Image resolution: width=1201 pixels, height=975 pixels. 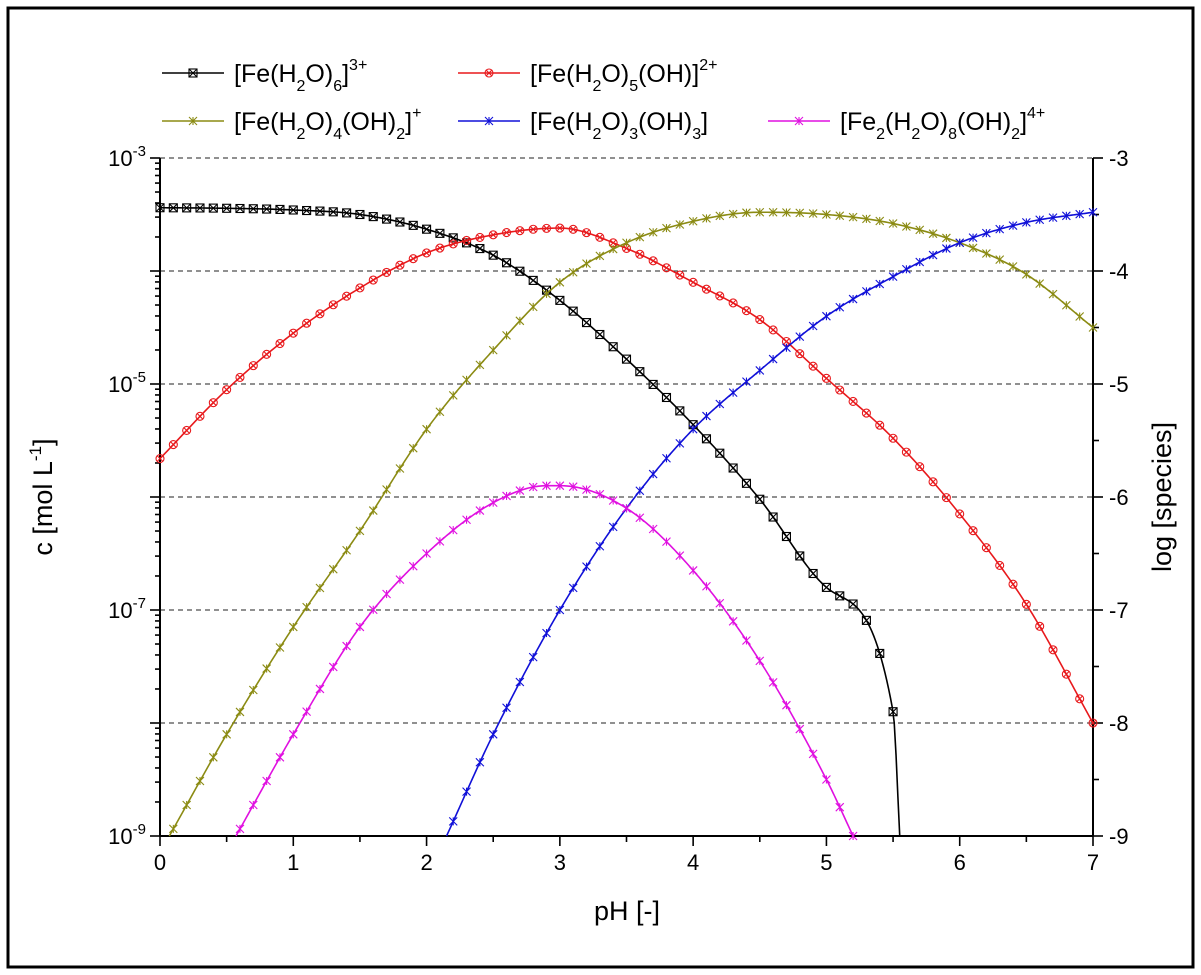 What do you see at coordinates (300, 76) in the screenshot?
I see `legend-label: [Fe(H2O)6]3+` at bounding box center [300, 76].